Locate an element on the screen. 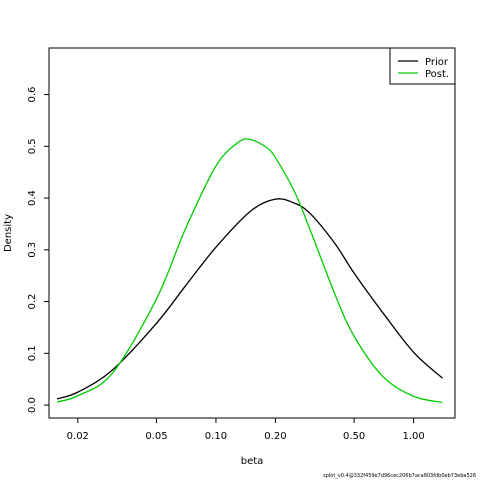 The height and width of the screenshot is (480, 480). legend-box is located at coordinates (422, 66).